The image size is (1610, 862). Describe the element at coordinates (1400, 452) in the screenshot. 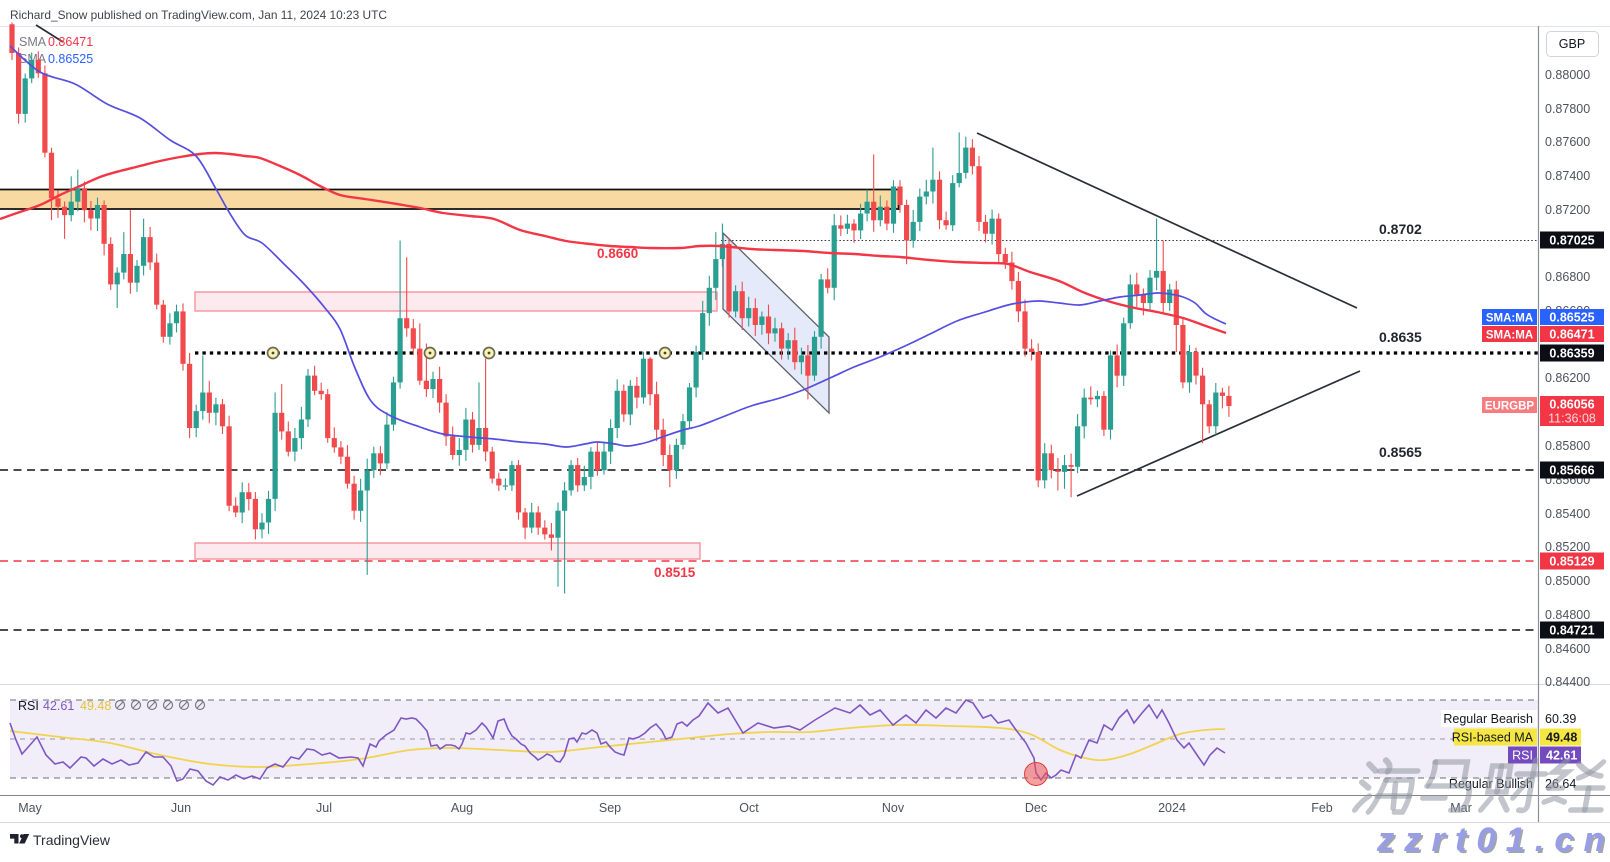

I see `svg-text: 0.8565` at that location.